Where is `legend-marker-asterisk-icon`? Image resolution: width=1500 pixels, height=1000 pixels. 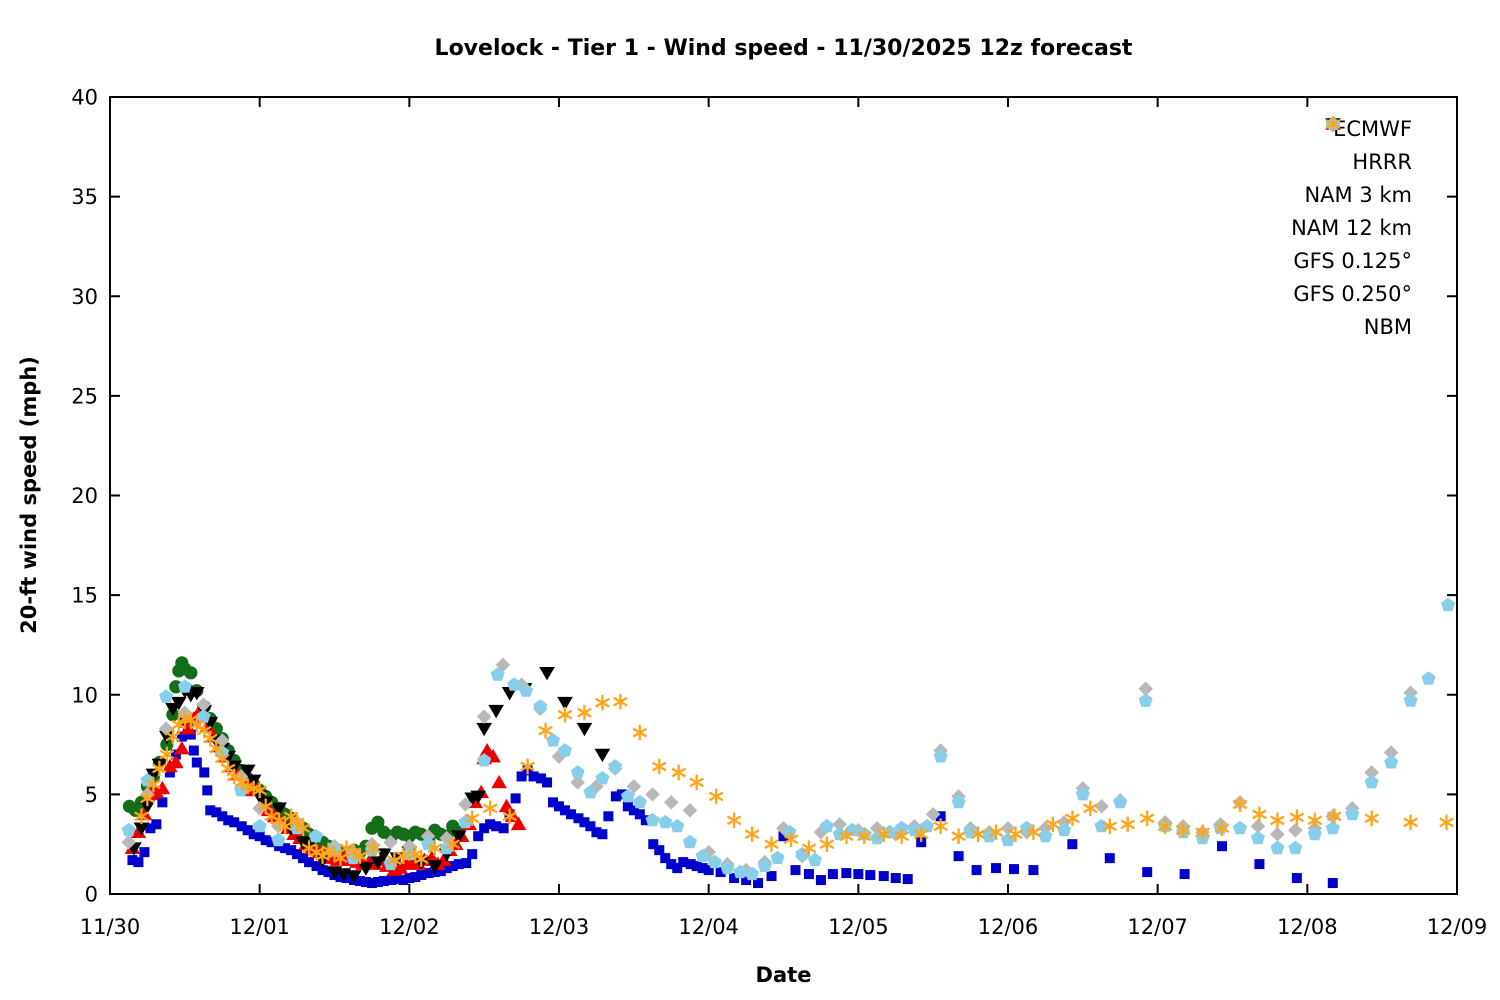
legend-marker-asterisk-icon is located at coordinates (1333, 124).